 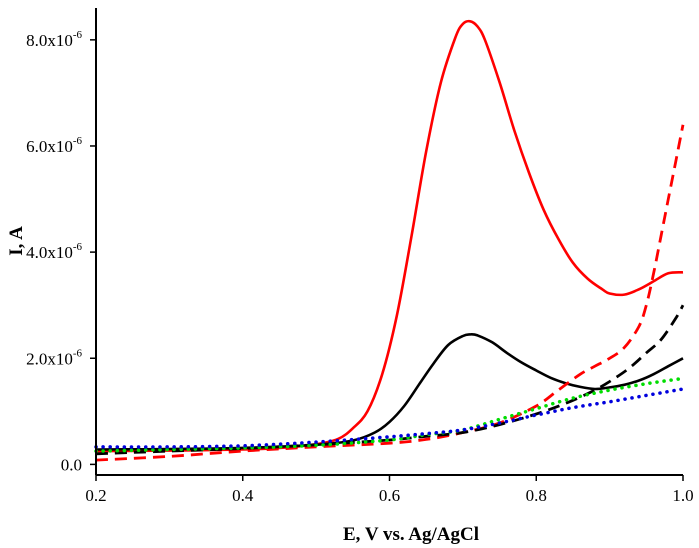 What do you see at coordinates (16, 241) in the screenshot?
I see `y-axis-title: I, A` at bounding box center [16, 241].